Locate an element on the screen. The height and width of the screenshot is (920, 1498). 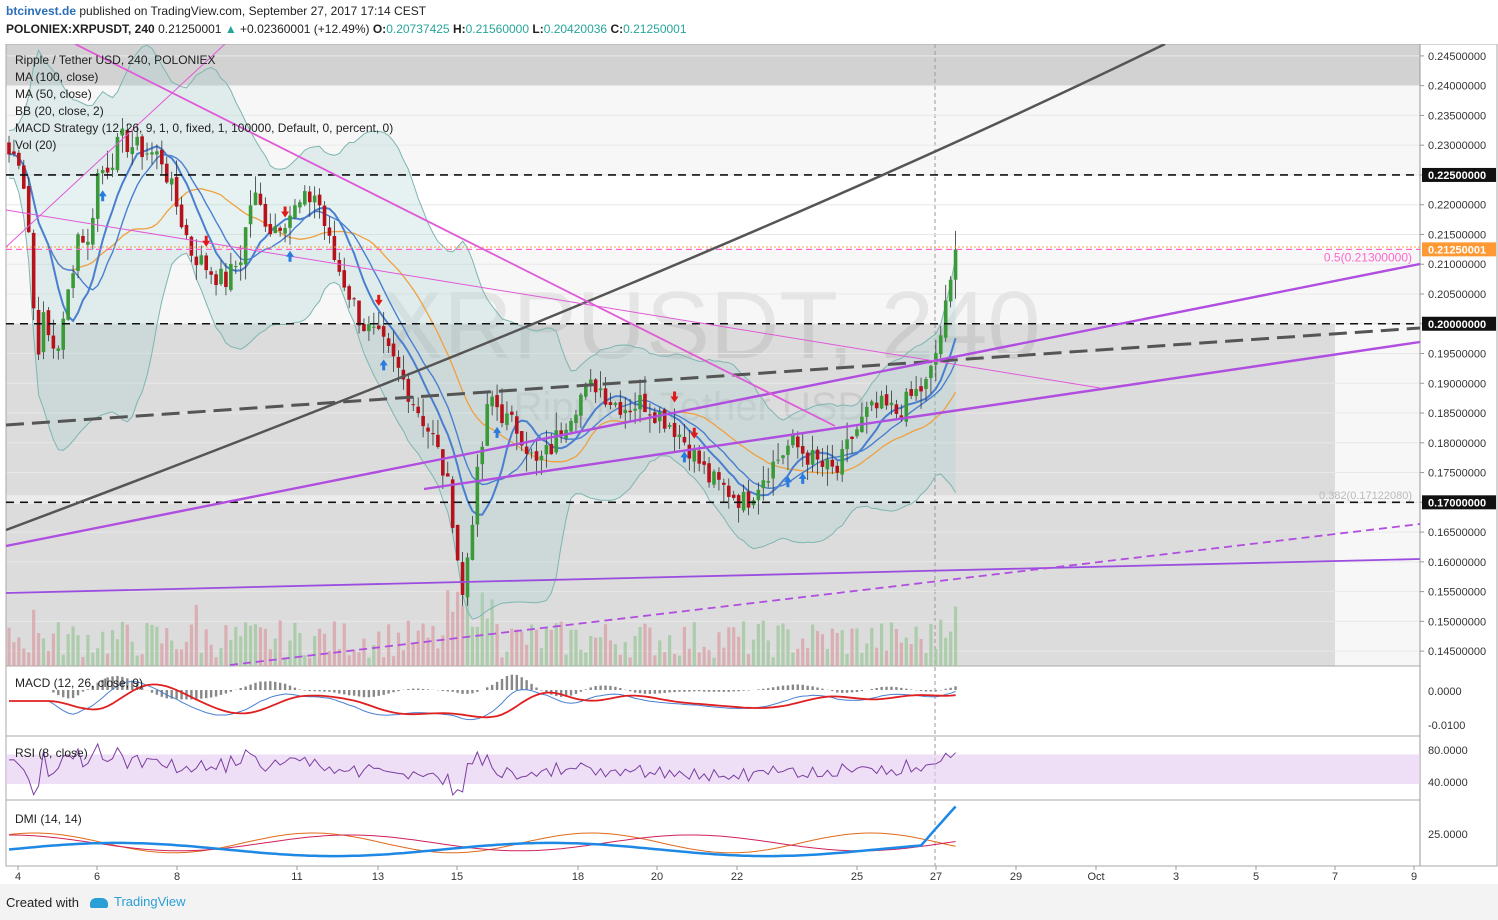
level-label: 0.20000000 is located at coordinates (1457, 325).